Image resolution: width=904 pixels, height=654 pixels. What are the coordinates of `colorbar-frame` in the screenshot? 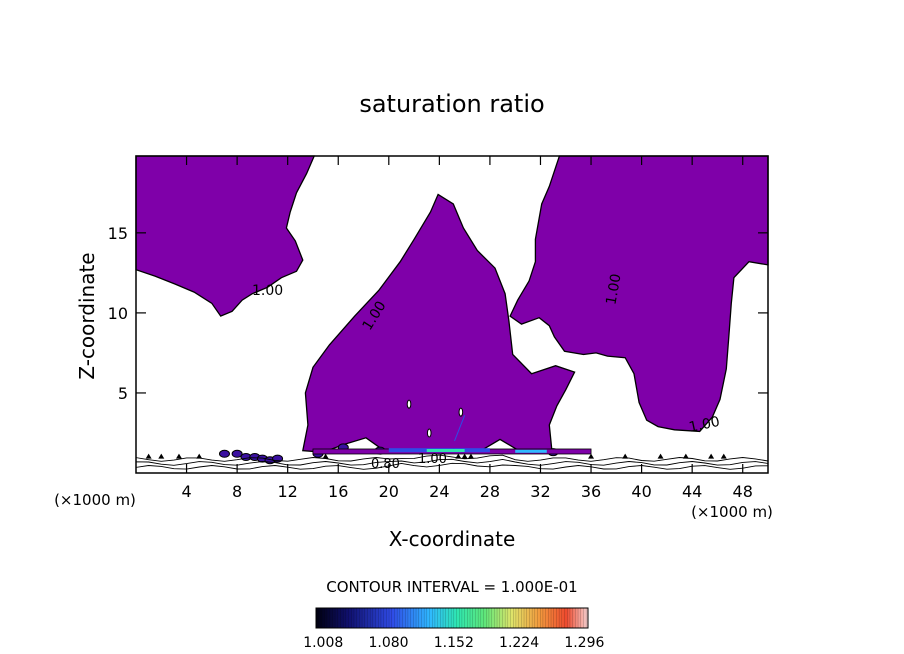 It's located at (452, 618).